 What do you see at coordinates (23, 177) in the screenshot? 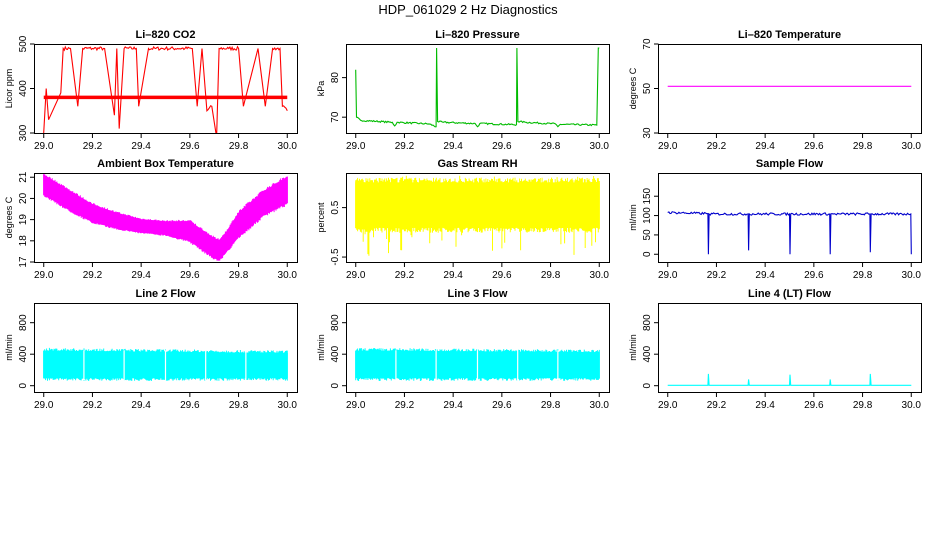
I see `y-tick-label: 21` at bounding box center [23, 177].